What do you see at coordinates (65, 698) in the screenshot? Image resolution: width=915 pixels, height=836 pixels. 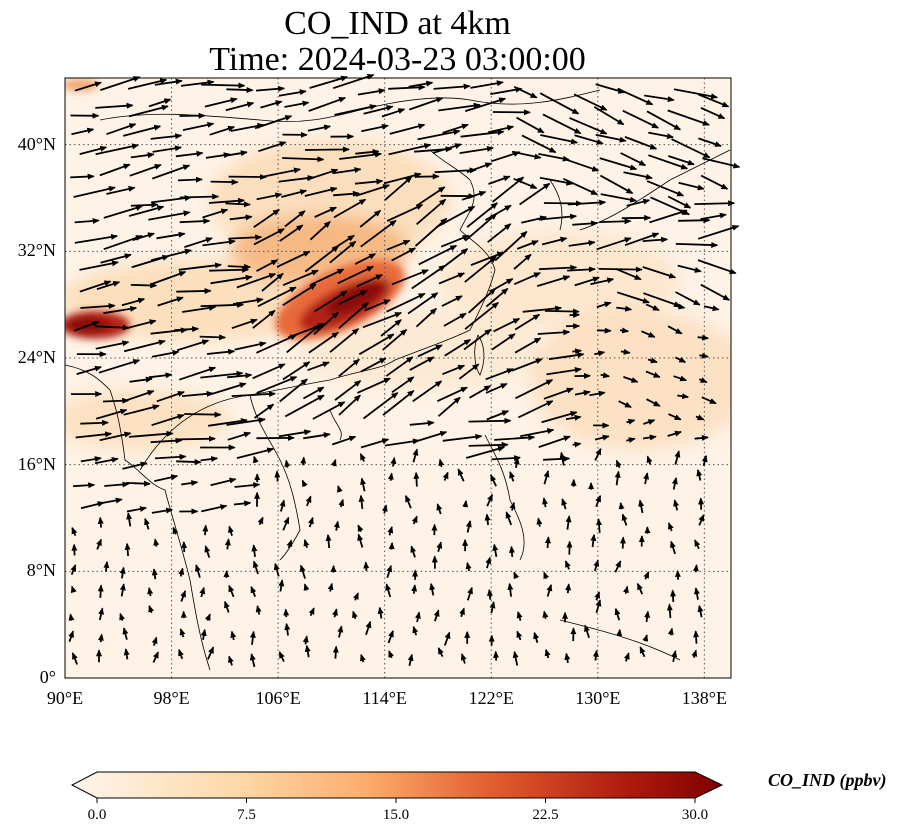 I see `lon-tick-label: 90°E` at bounding box center [65, 698].